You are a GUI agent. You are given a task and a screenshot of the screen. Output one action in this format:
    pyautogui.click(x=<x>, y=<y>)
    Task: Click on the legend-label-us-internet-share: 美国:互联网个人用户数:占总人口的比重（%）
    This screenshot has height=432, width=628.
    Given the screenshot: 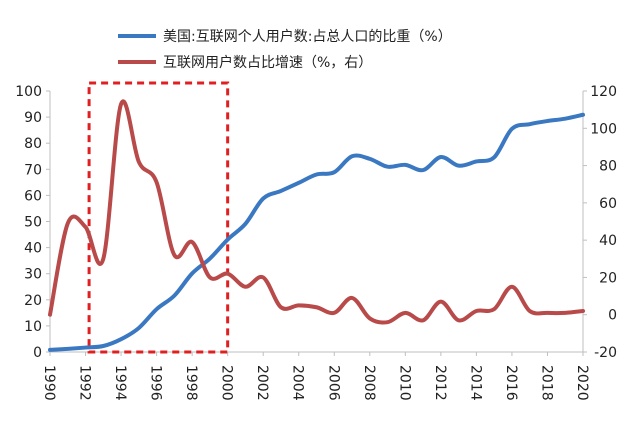 What is the action you would take?
    pyautogui.click(x=307, y=36)
    